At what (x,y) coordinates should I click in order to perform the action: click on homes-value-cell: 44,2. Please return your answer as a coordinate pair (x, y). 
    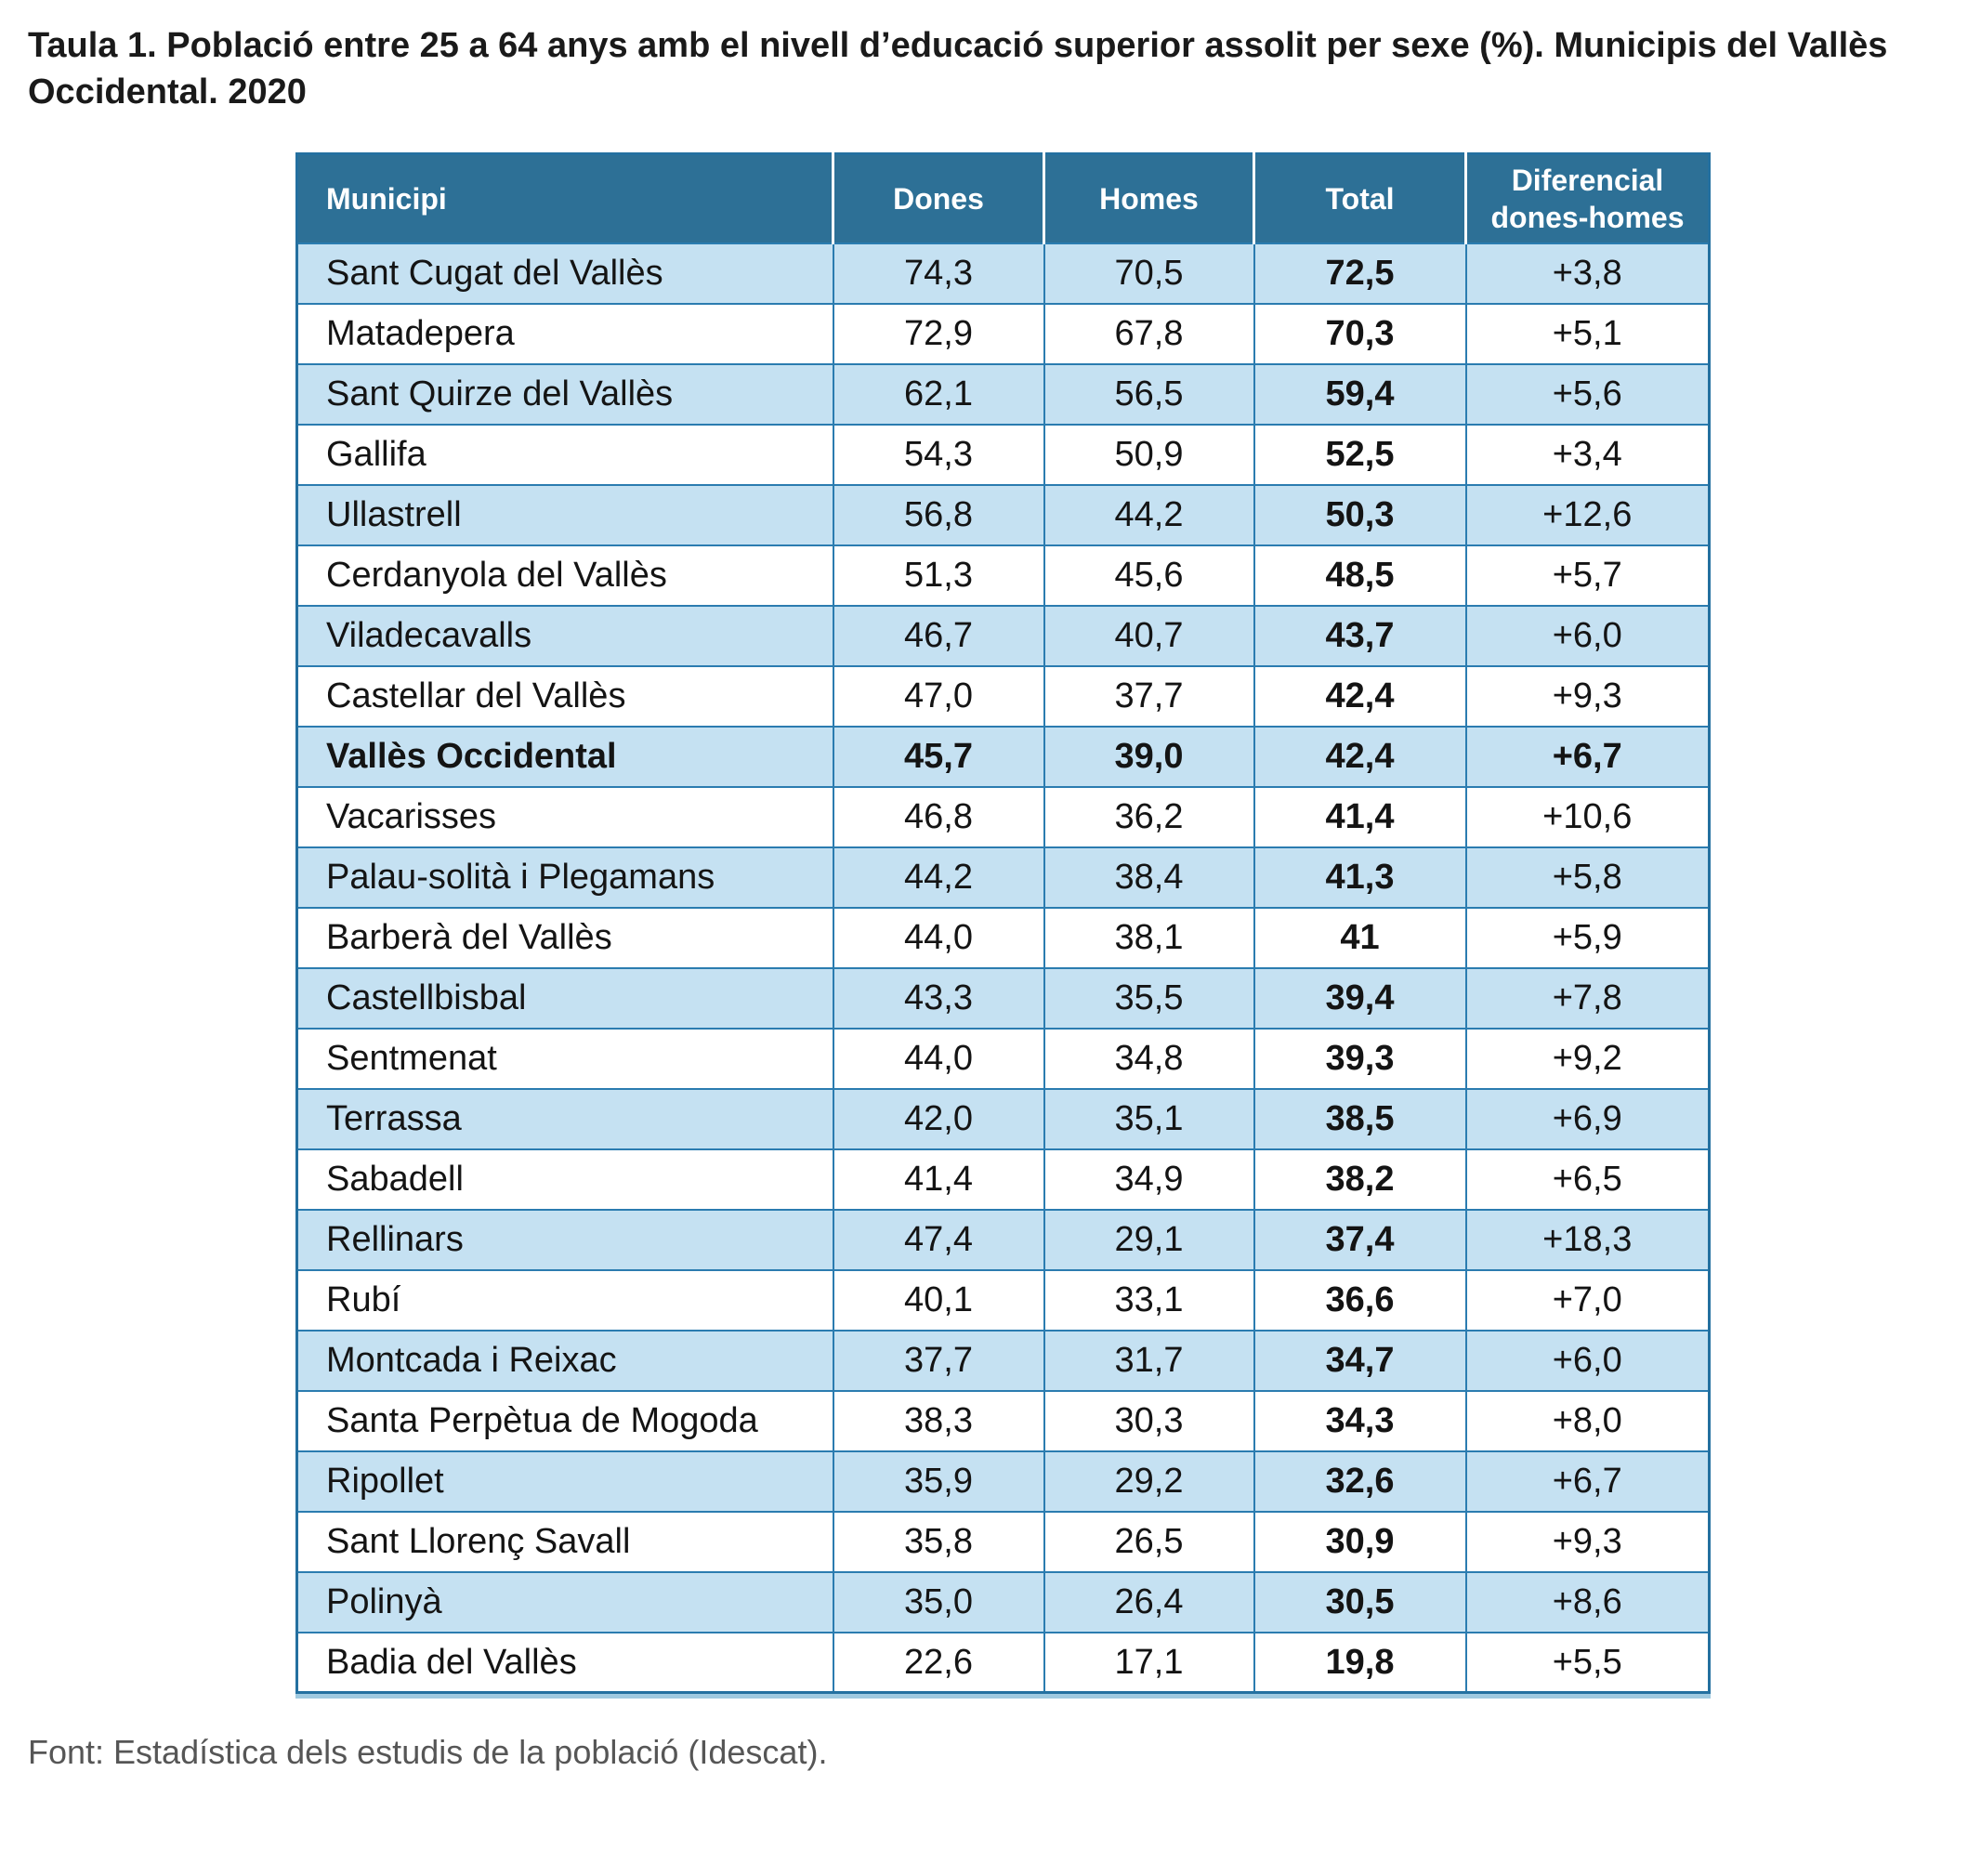
    Looking at the image, I should click on (1149, 514).